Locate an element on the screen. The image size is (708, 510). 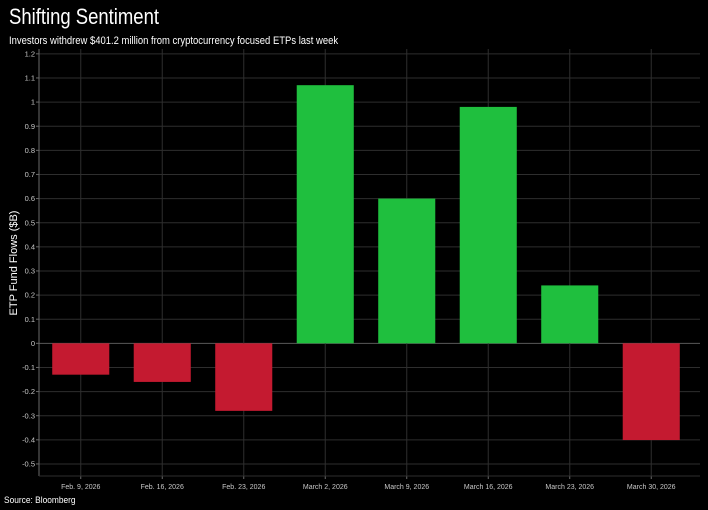
bar-march-9-2026 is located at coordinates (407, 271).